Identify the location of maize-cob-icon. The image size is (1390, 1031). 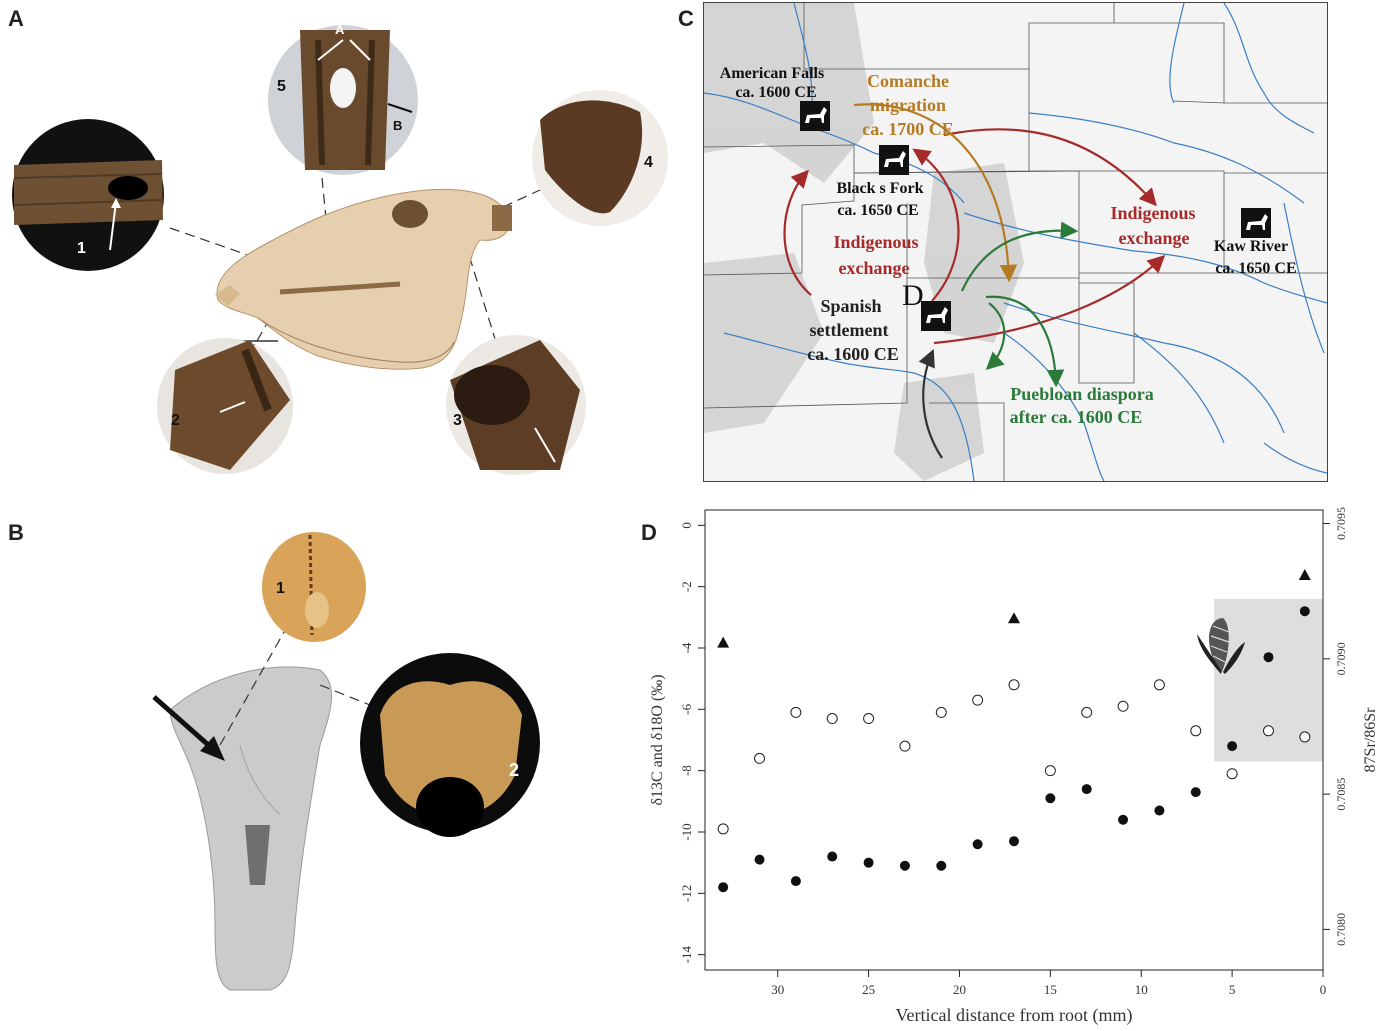
(1221, 646).